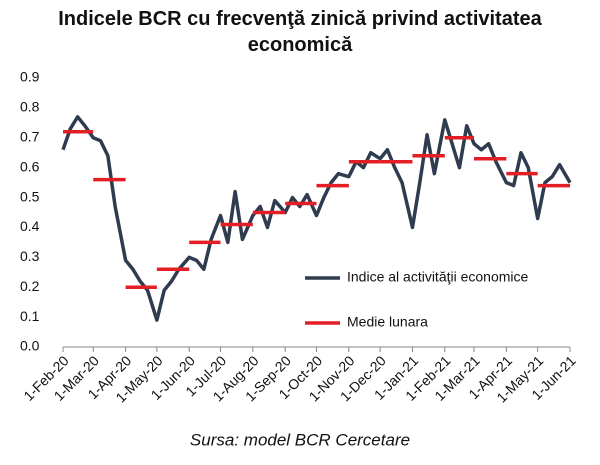 The height and width of the screenshot is (465, 600). I want to click on y-tick-label: 0.0, so click(30, 346).